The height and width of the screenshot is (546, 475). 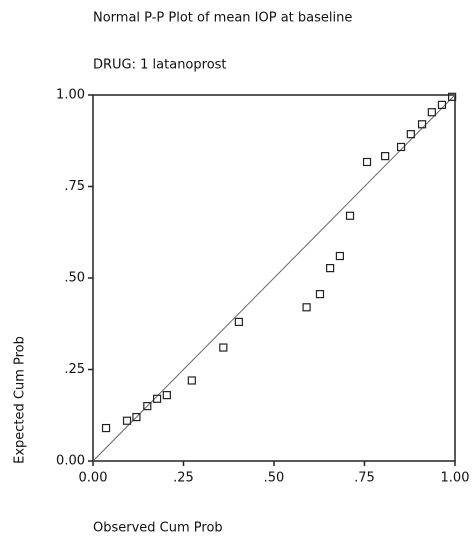 I want to click on y-tick-label: .25, so click(x=74, y=369).